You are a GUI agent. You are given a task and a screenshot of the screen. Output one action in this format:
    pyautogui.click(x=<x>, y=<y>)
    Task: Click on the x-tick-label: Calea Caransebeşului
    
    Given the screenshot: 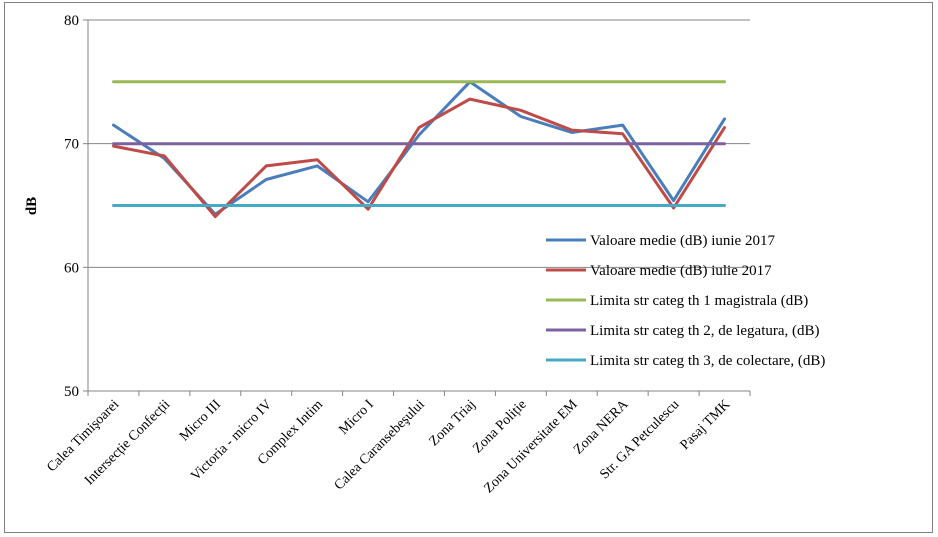 What is the action you would take?
    pyautogui.click(x=380, y=445)
    